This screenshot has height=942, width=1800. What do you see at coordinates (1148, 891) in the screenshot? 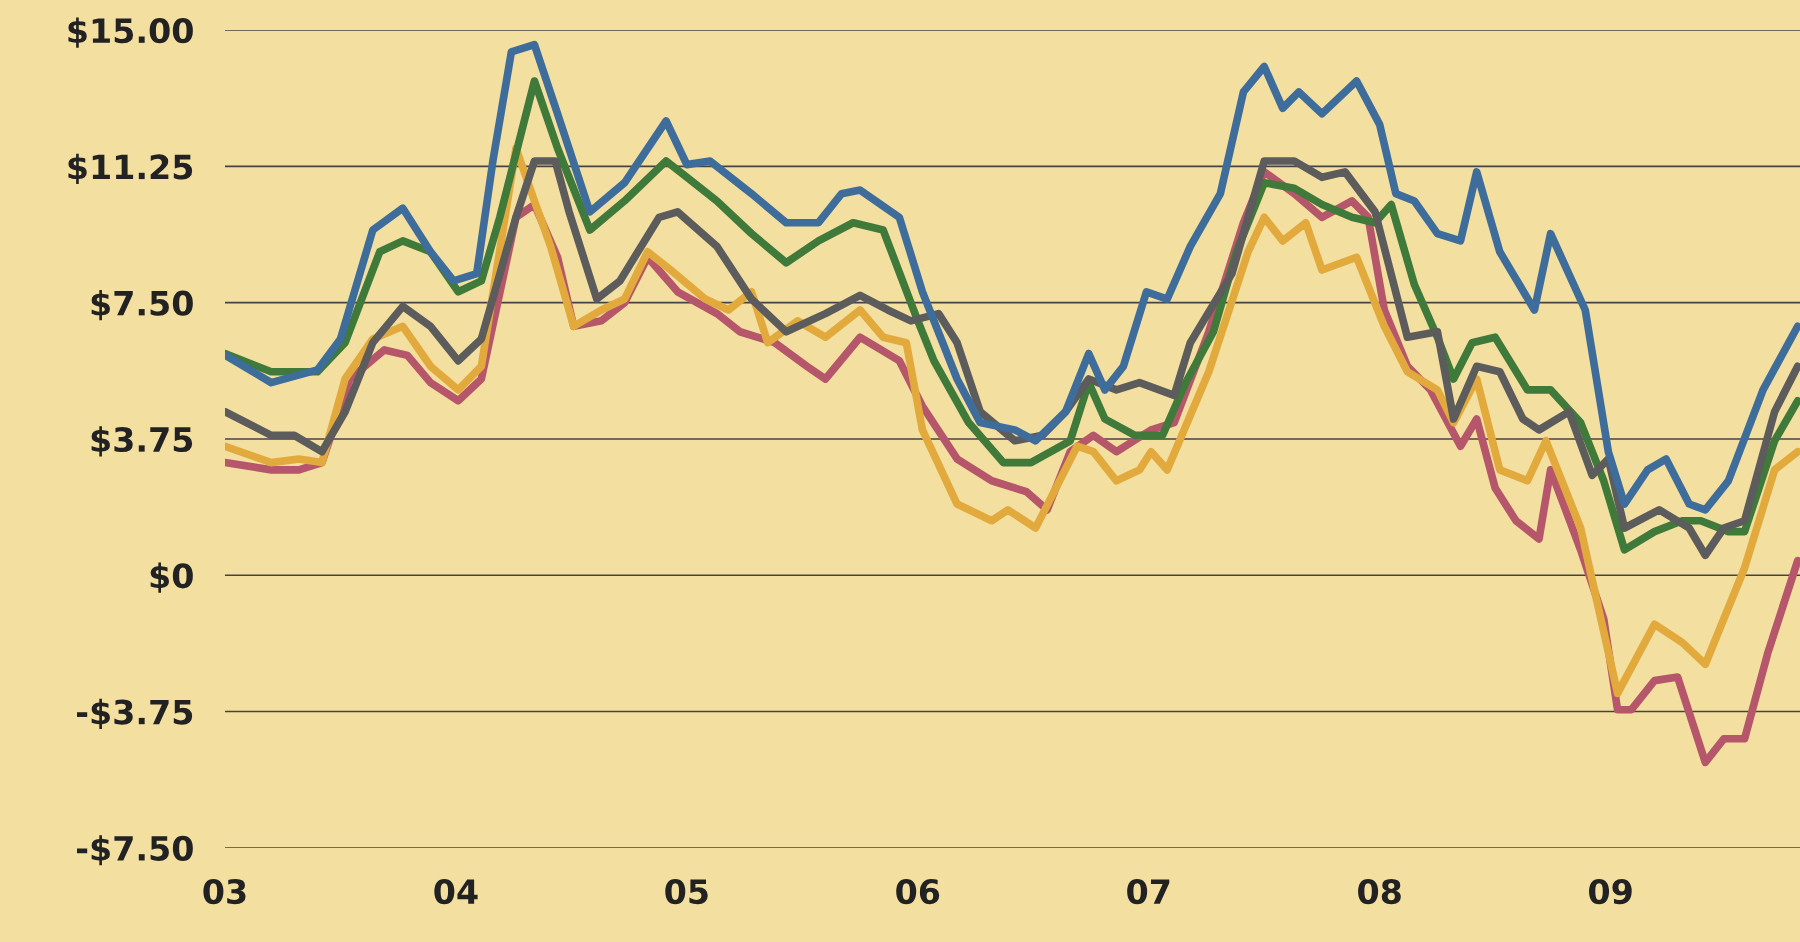
I see `x-tick-label: 07` at bounding box center [1148, 891].